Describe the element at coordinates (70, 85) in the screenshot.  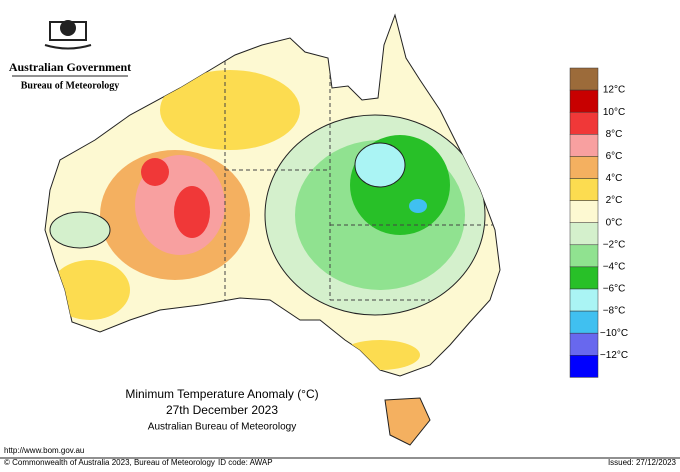
I see `agency-name: Bureau of Meteorology` at that location.